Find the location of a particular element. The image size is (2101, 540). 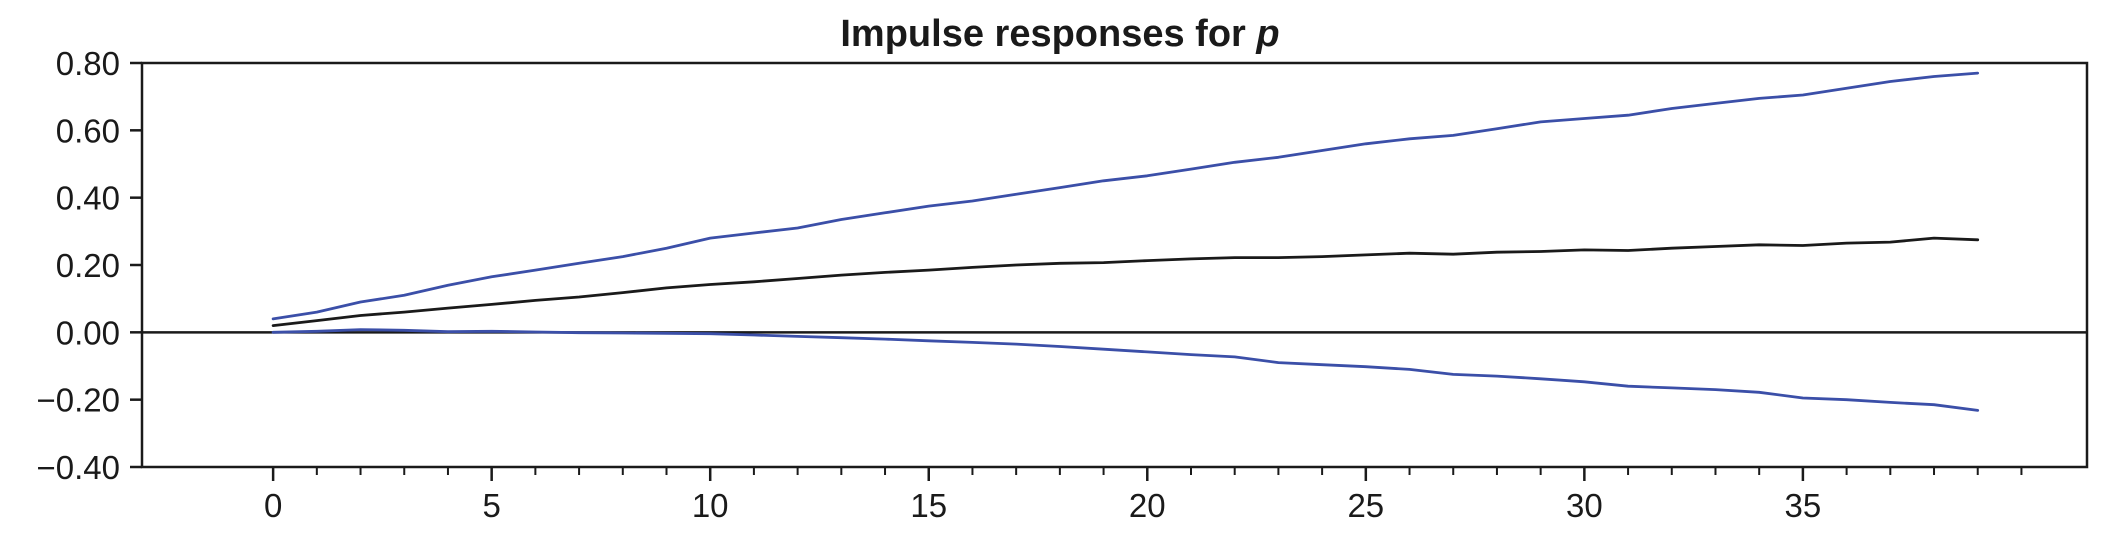

chart-title-variable: p is located at coordinates (1267, 34).